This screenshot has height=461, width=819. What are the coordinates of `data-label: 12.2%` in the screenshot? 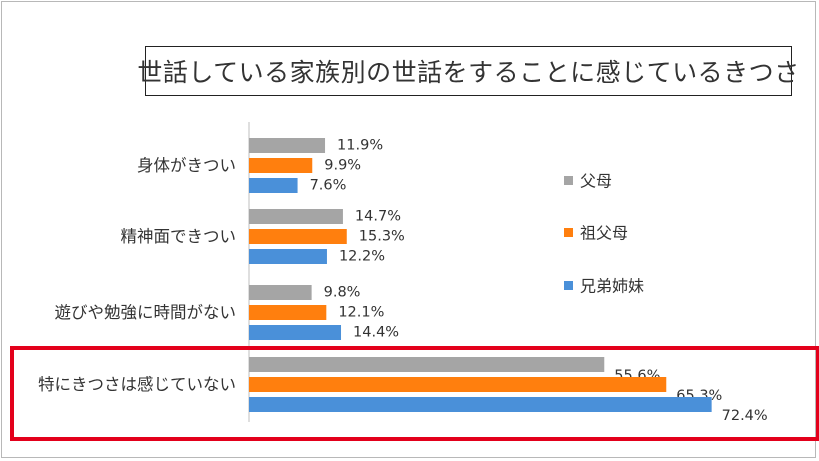 It's located at (362, 257).